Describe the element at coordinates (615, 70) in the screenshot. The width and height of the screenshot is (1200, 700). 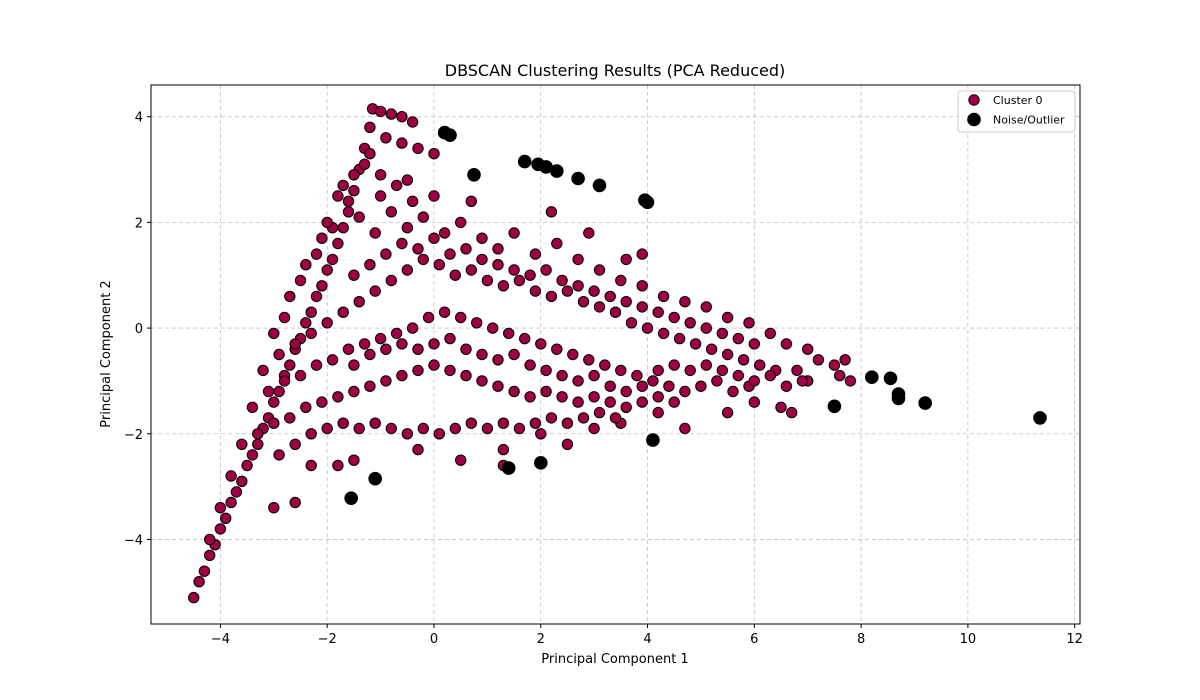
I see `chart-title: DBSCAN Clustering Results (PCA Reduced)` at that location.